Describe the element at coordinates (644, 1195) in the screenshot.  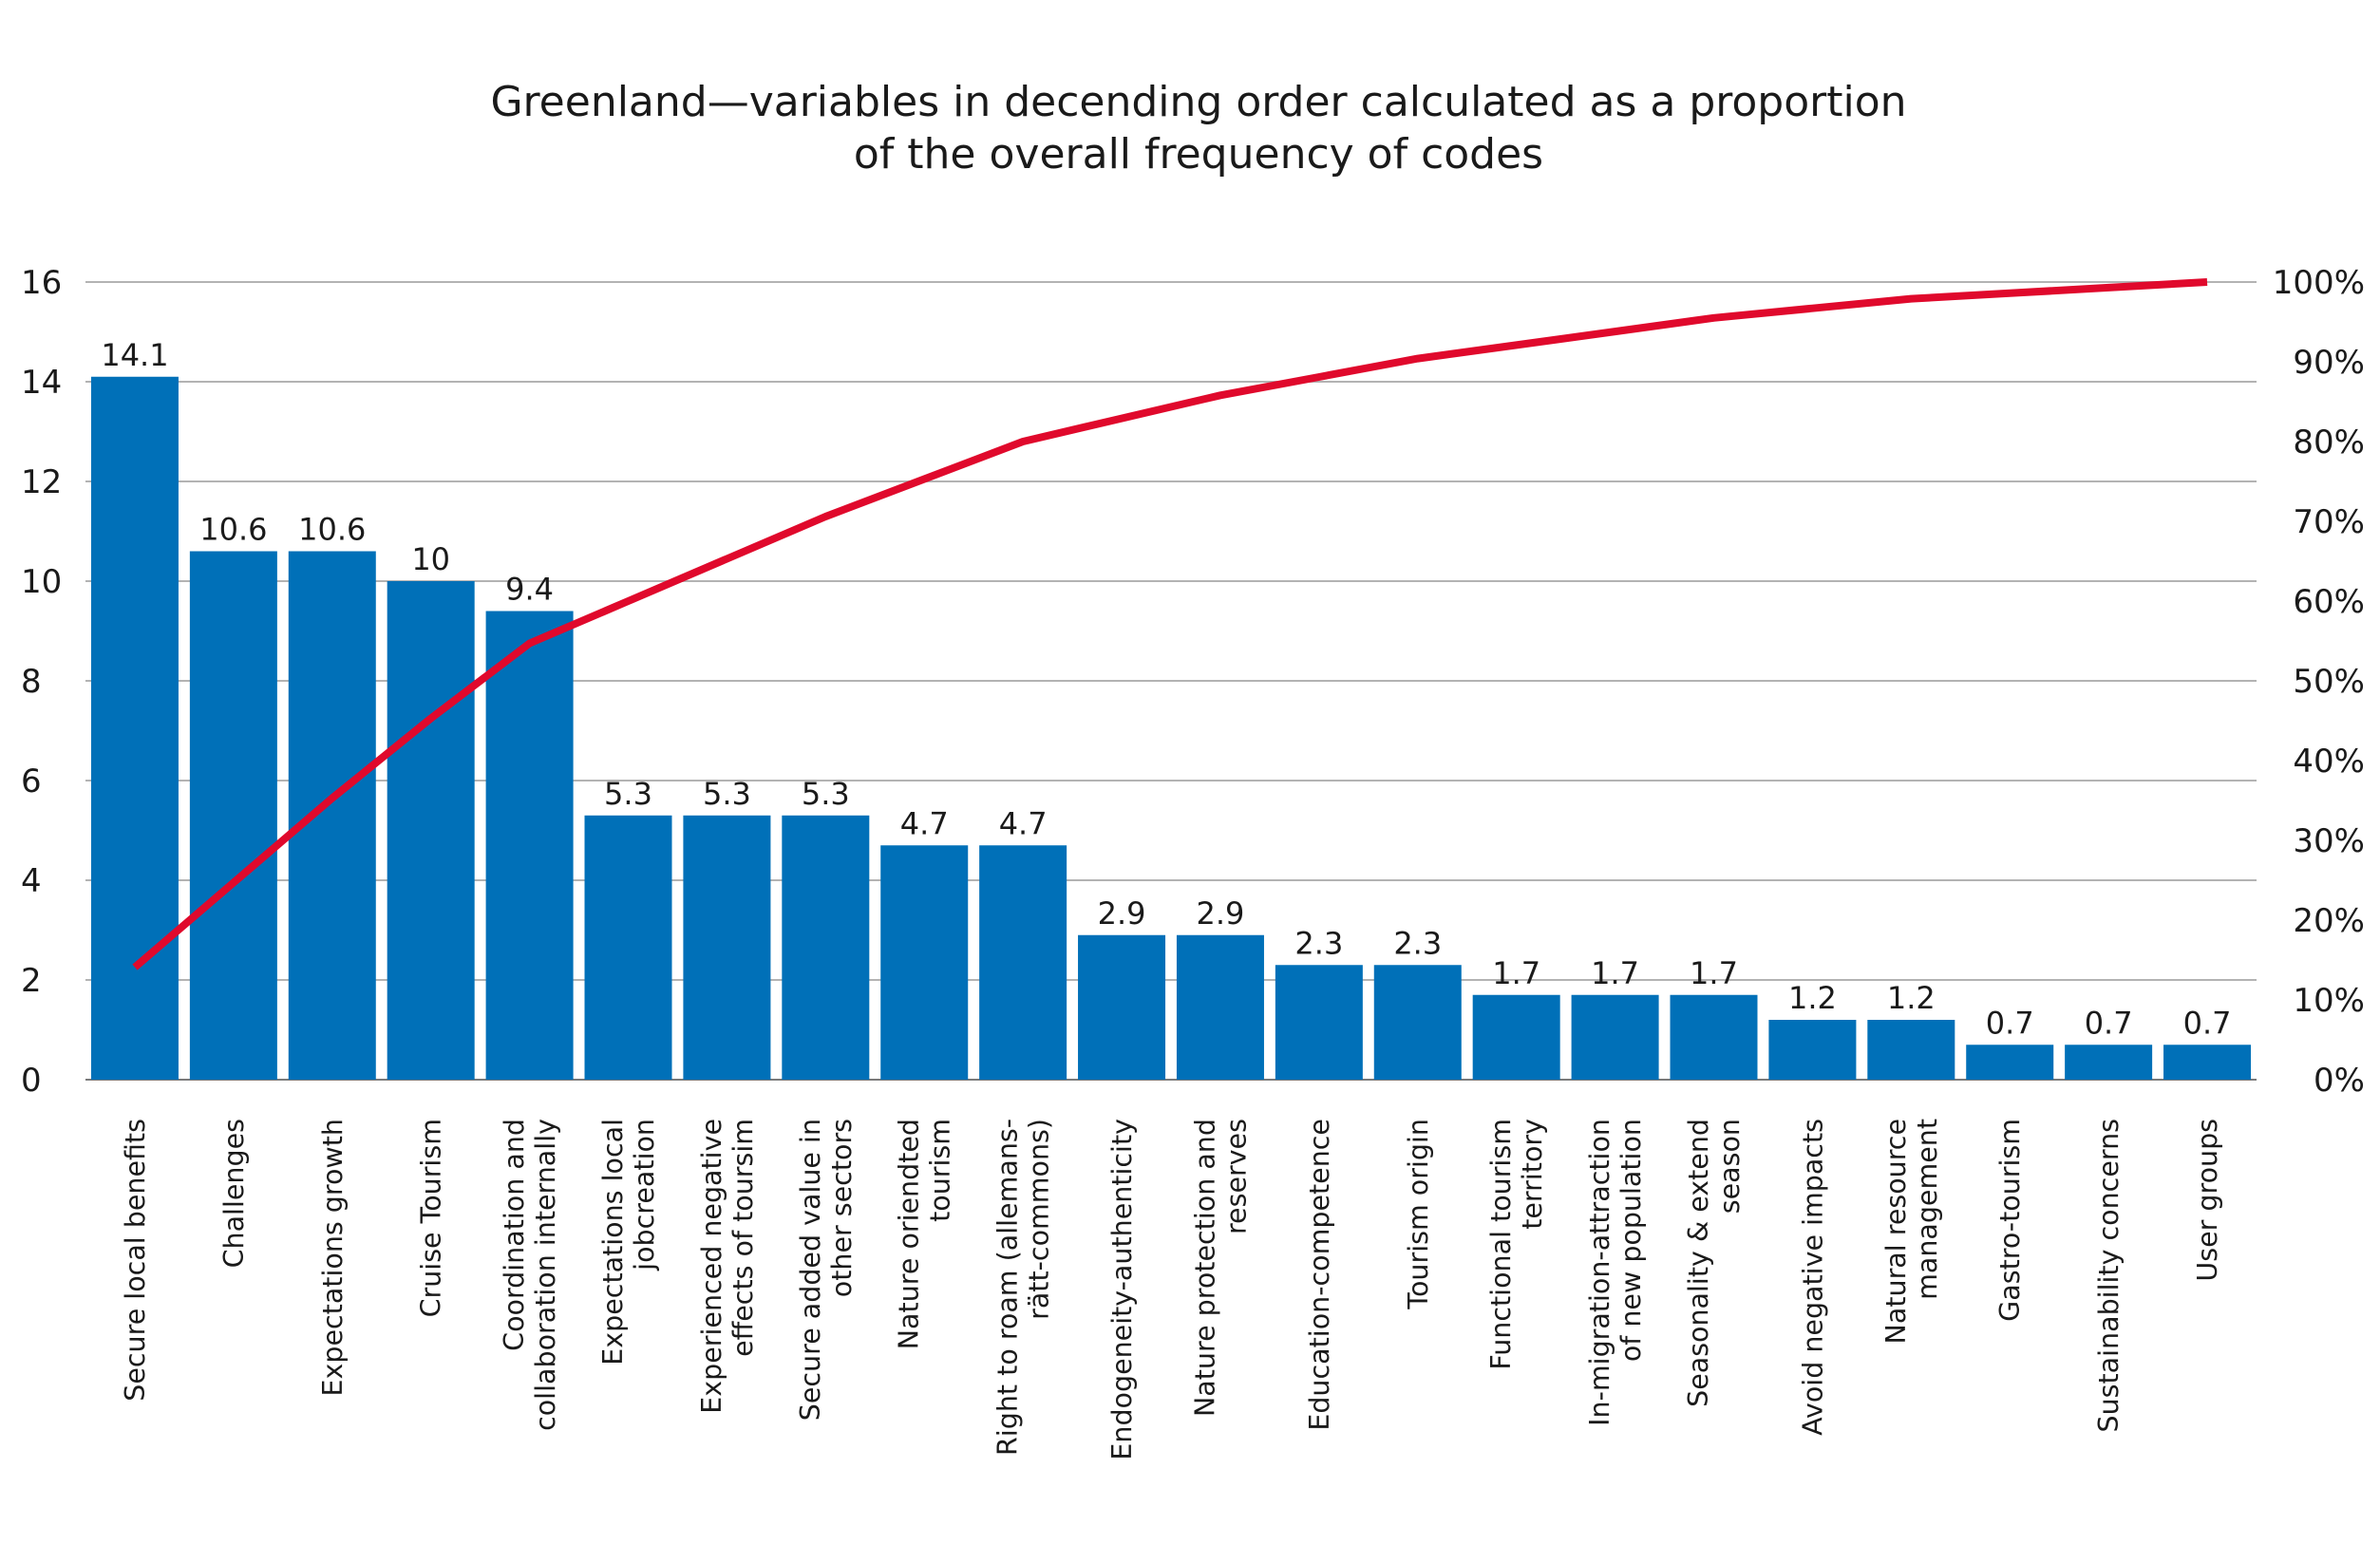
I see `category-label: jobcreation` at that location.